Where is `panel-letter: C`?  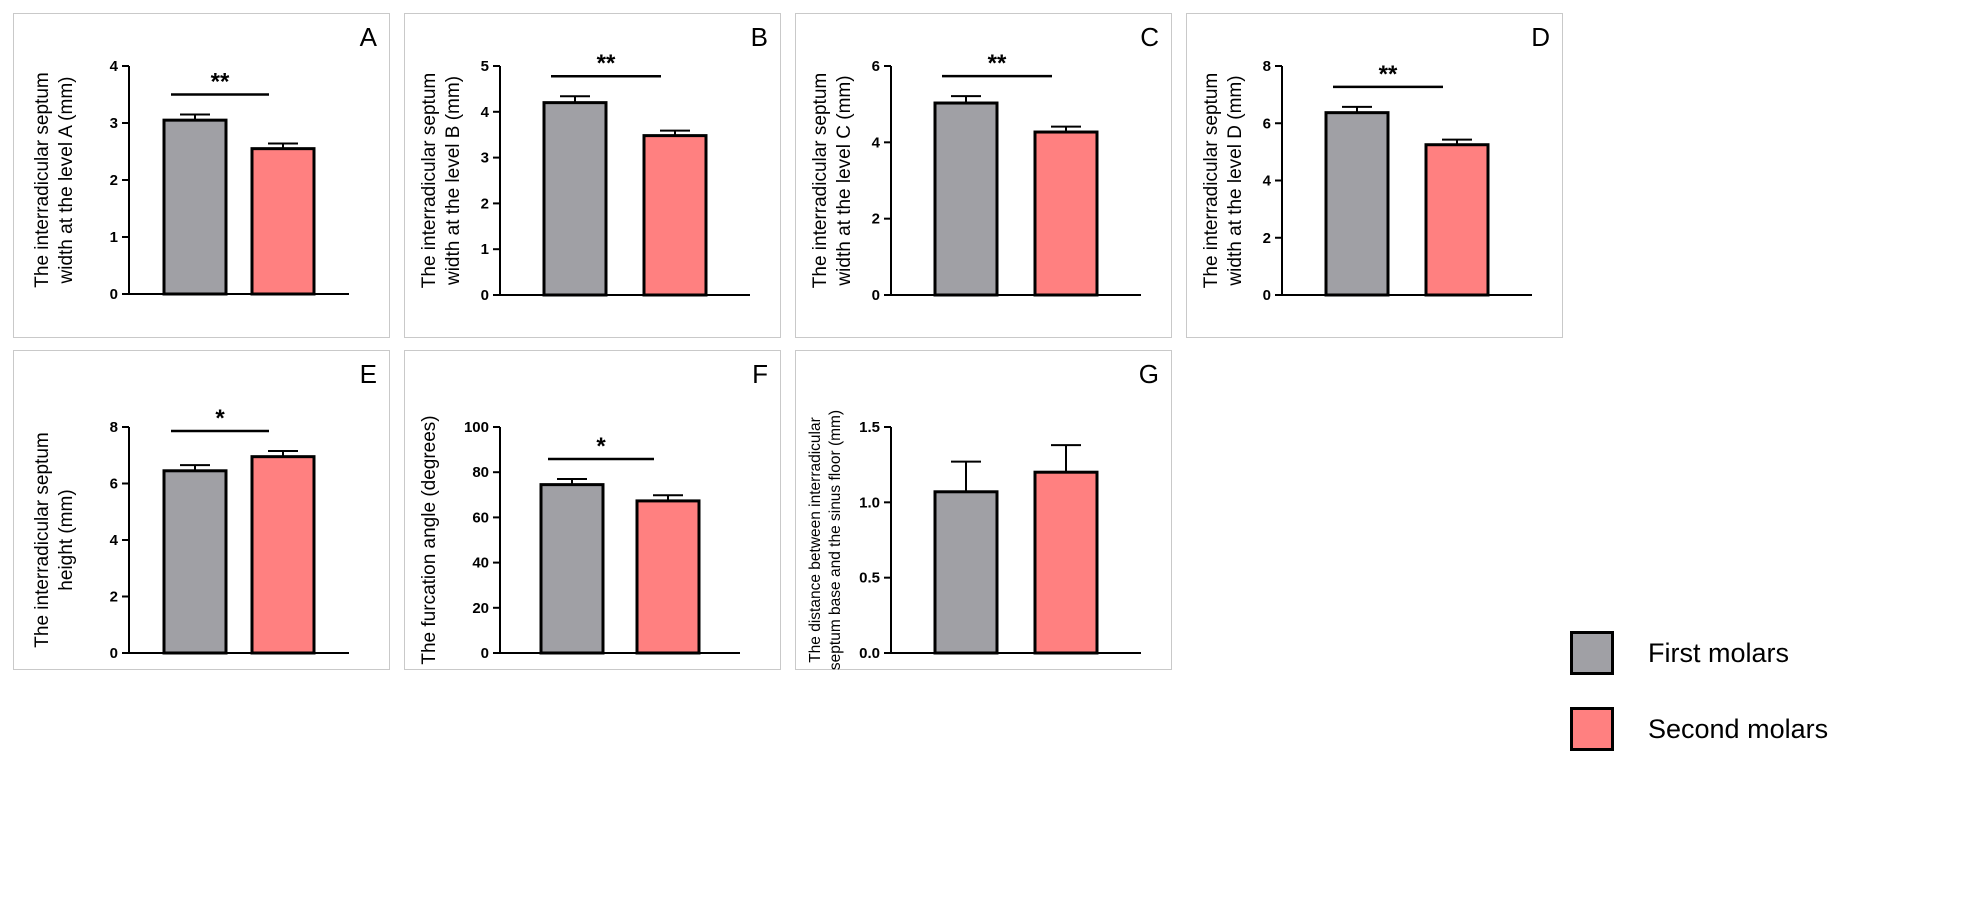 panel-letter: C is located at coordinates (1149, 37).